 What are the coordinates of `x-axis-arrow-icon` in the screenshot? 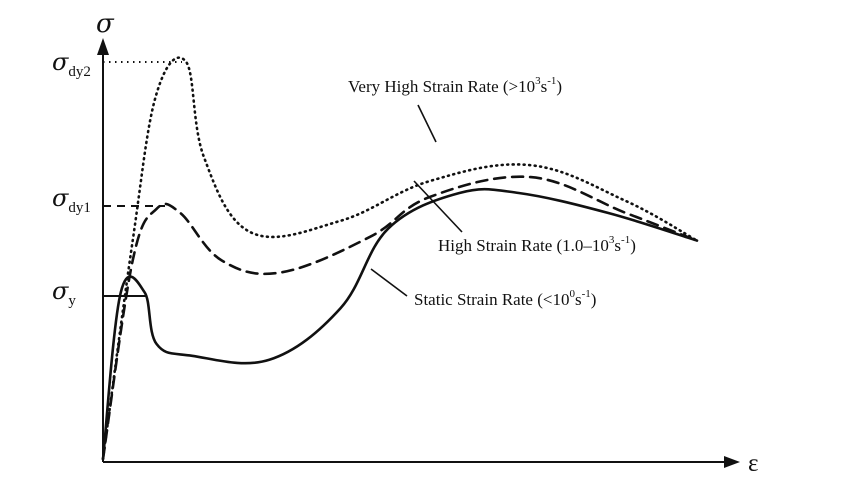 It's located at (732, 462).